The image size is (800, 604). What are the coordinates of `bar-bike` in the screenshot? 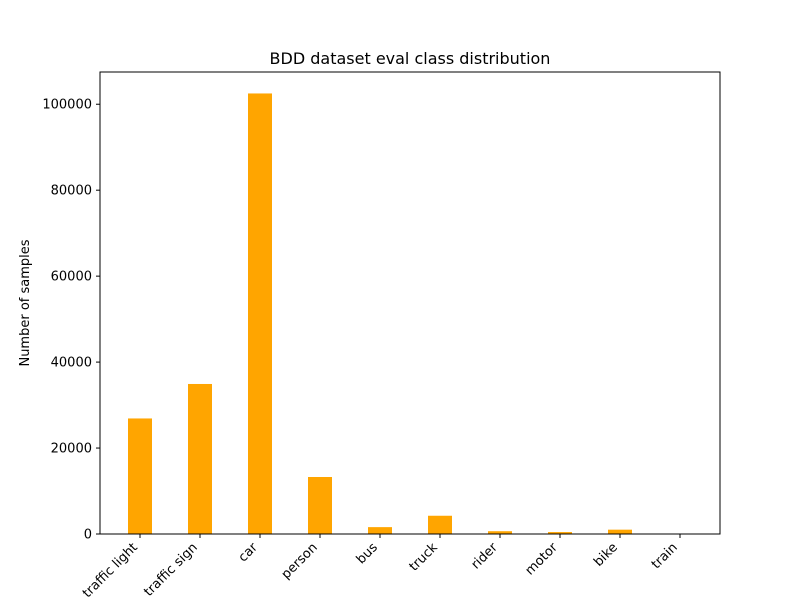 It's located at (620, 532).